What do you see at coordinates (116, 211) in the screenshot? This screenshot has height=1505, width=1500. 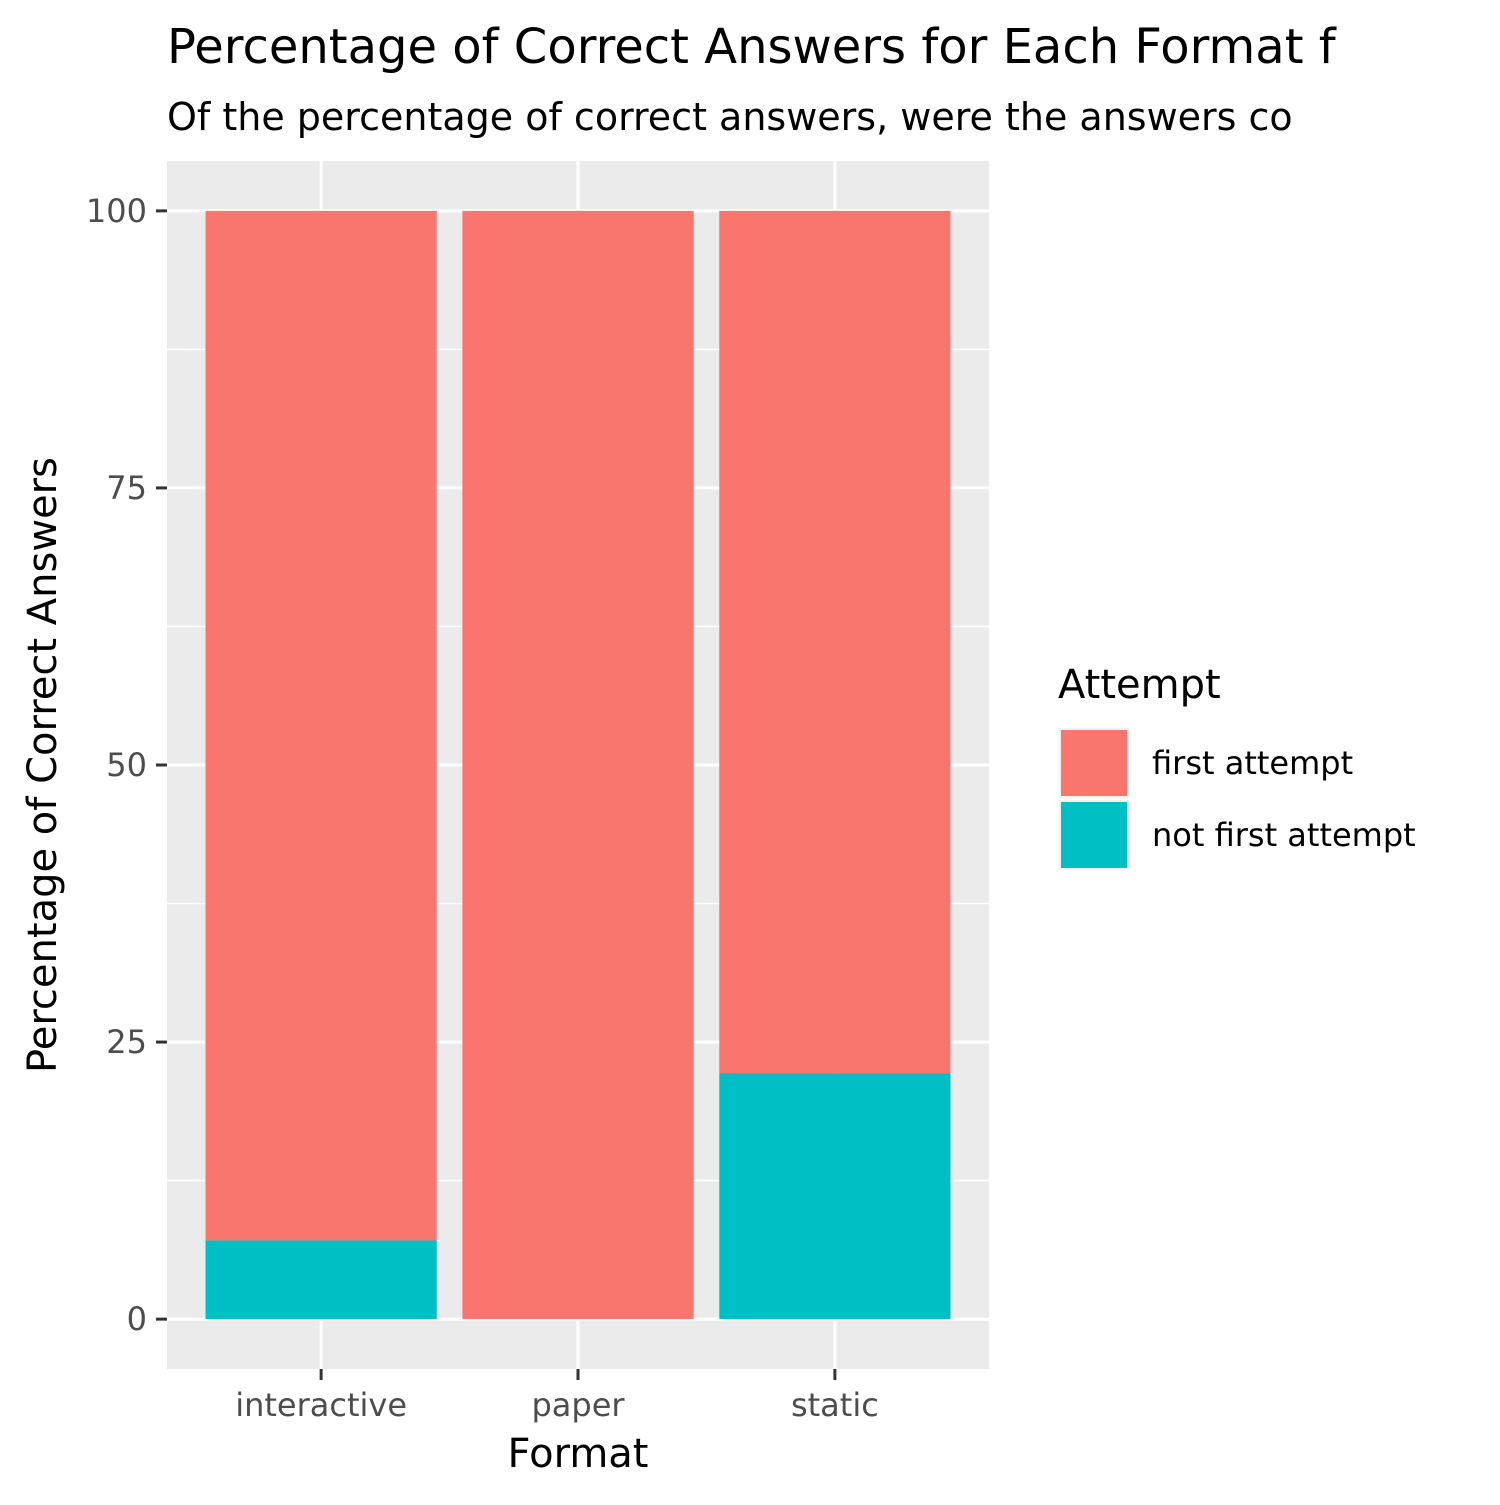 I see `y-tick-label: 100` at bounding box center [116, 211].